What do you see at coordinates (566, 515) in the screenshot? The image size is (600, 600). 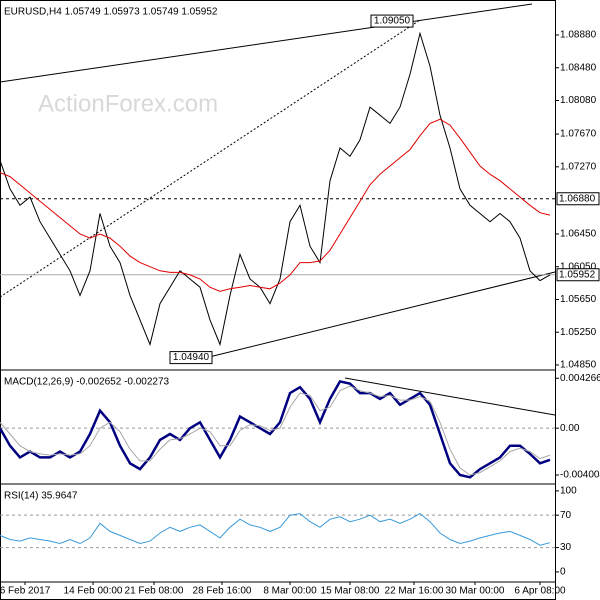 I see `y-tick-label: 70` at bounding box center [566, 515].